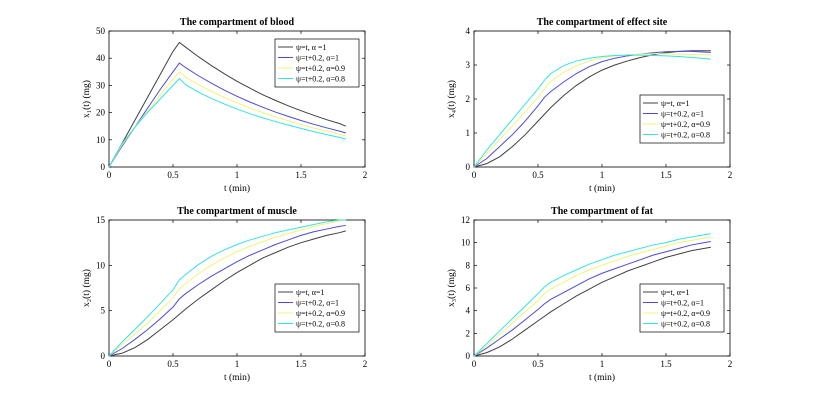 Image resolution: width=830 pixels, height=401 pixels. What do you see at coordinates (101, 58) in the screenshot?
I see `y-tick-label: 40` at bounding box center [101, 58].